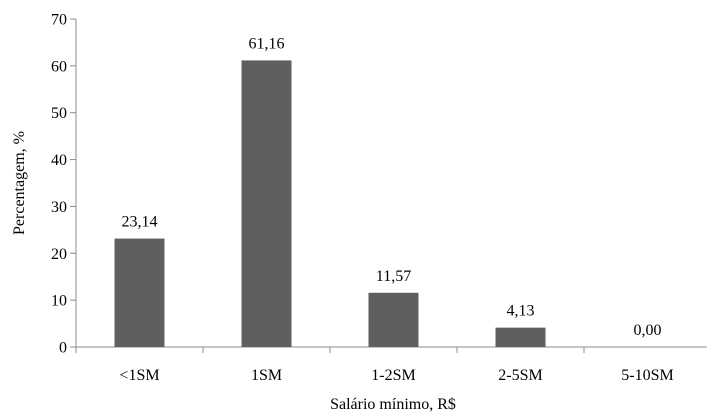 This screenshot has height=413, width=707. What do you see at coordinates (647, 375) in the screenshot?
I see `x-tick-label: 5-10SM` at bounding box center [647, 375].